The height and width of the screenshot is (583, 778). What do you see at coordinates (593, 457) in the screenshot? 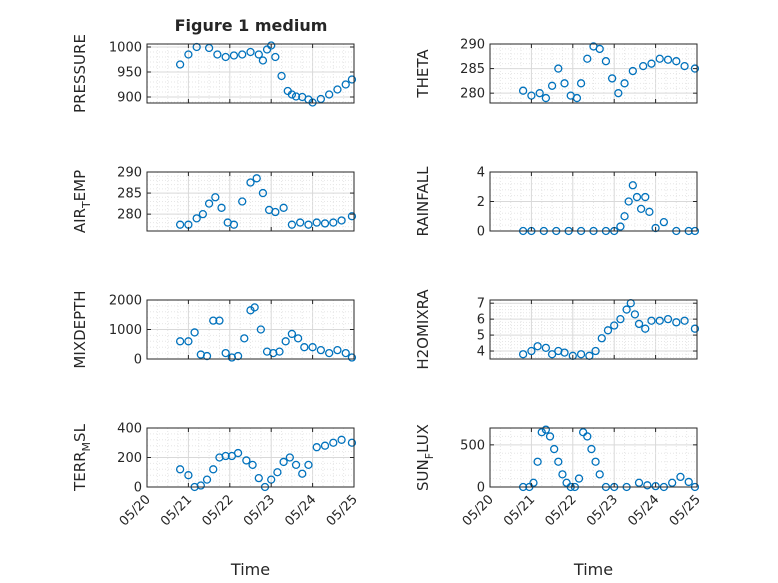
I see `sun_flux-plot-area` at bounding box center [593, 457].